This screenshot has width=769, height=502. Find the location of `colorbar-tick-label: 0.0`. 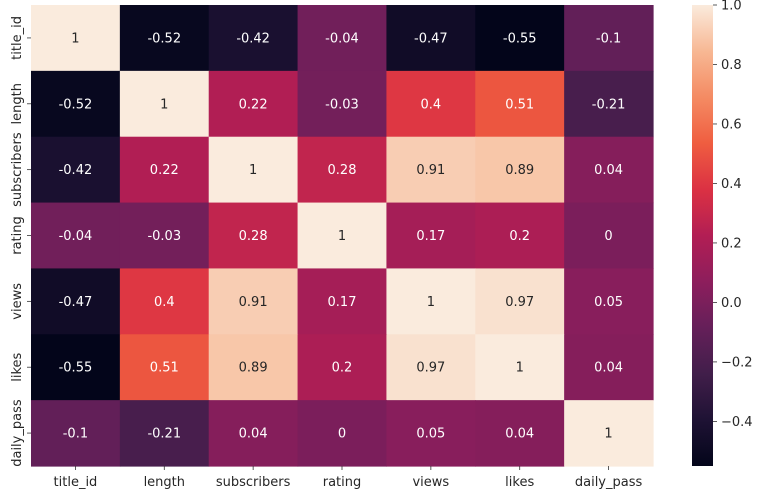

colorbar-tick-label: 0.0 is located at coordinates (731, 303).